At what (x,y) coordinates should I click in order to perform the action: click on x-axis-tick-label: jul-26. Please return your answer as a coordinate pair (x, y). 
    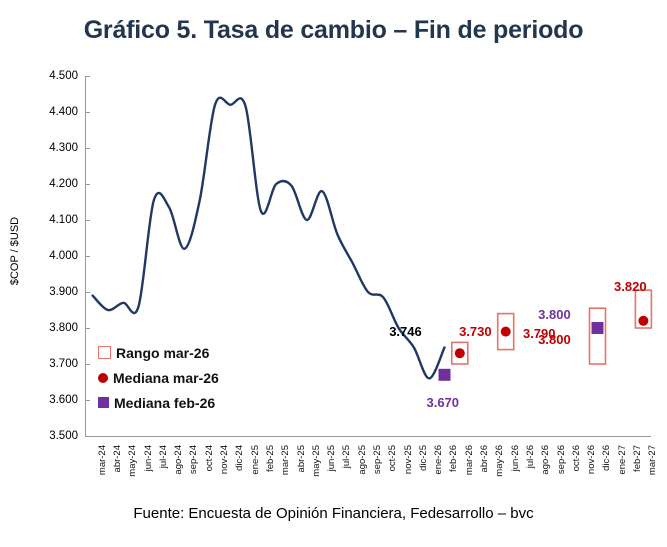
    Looking at the image, I should click on (530, 457).